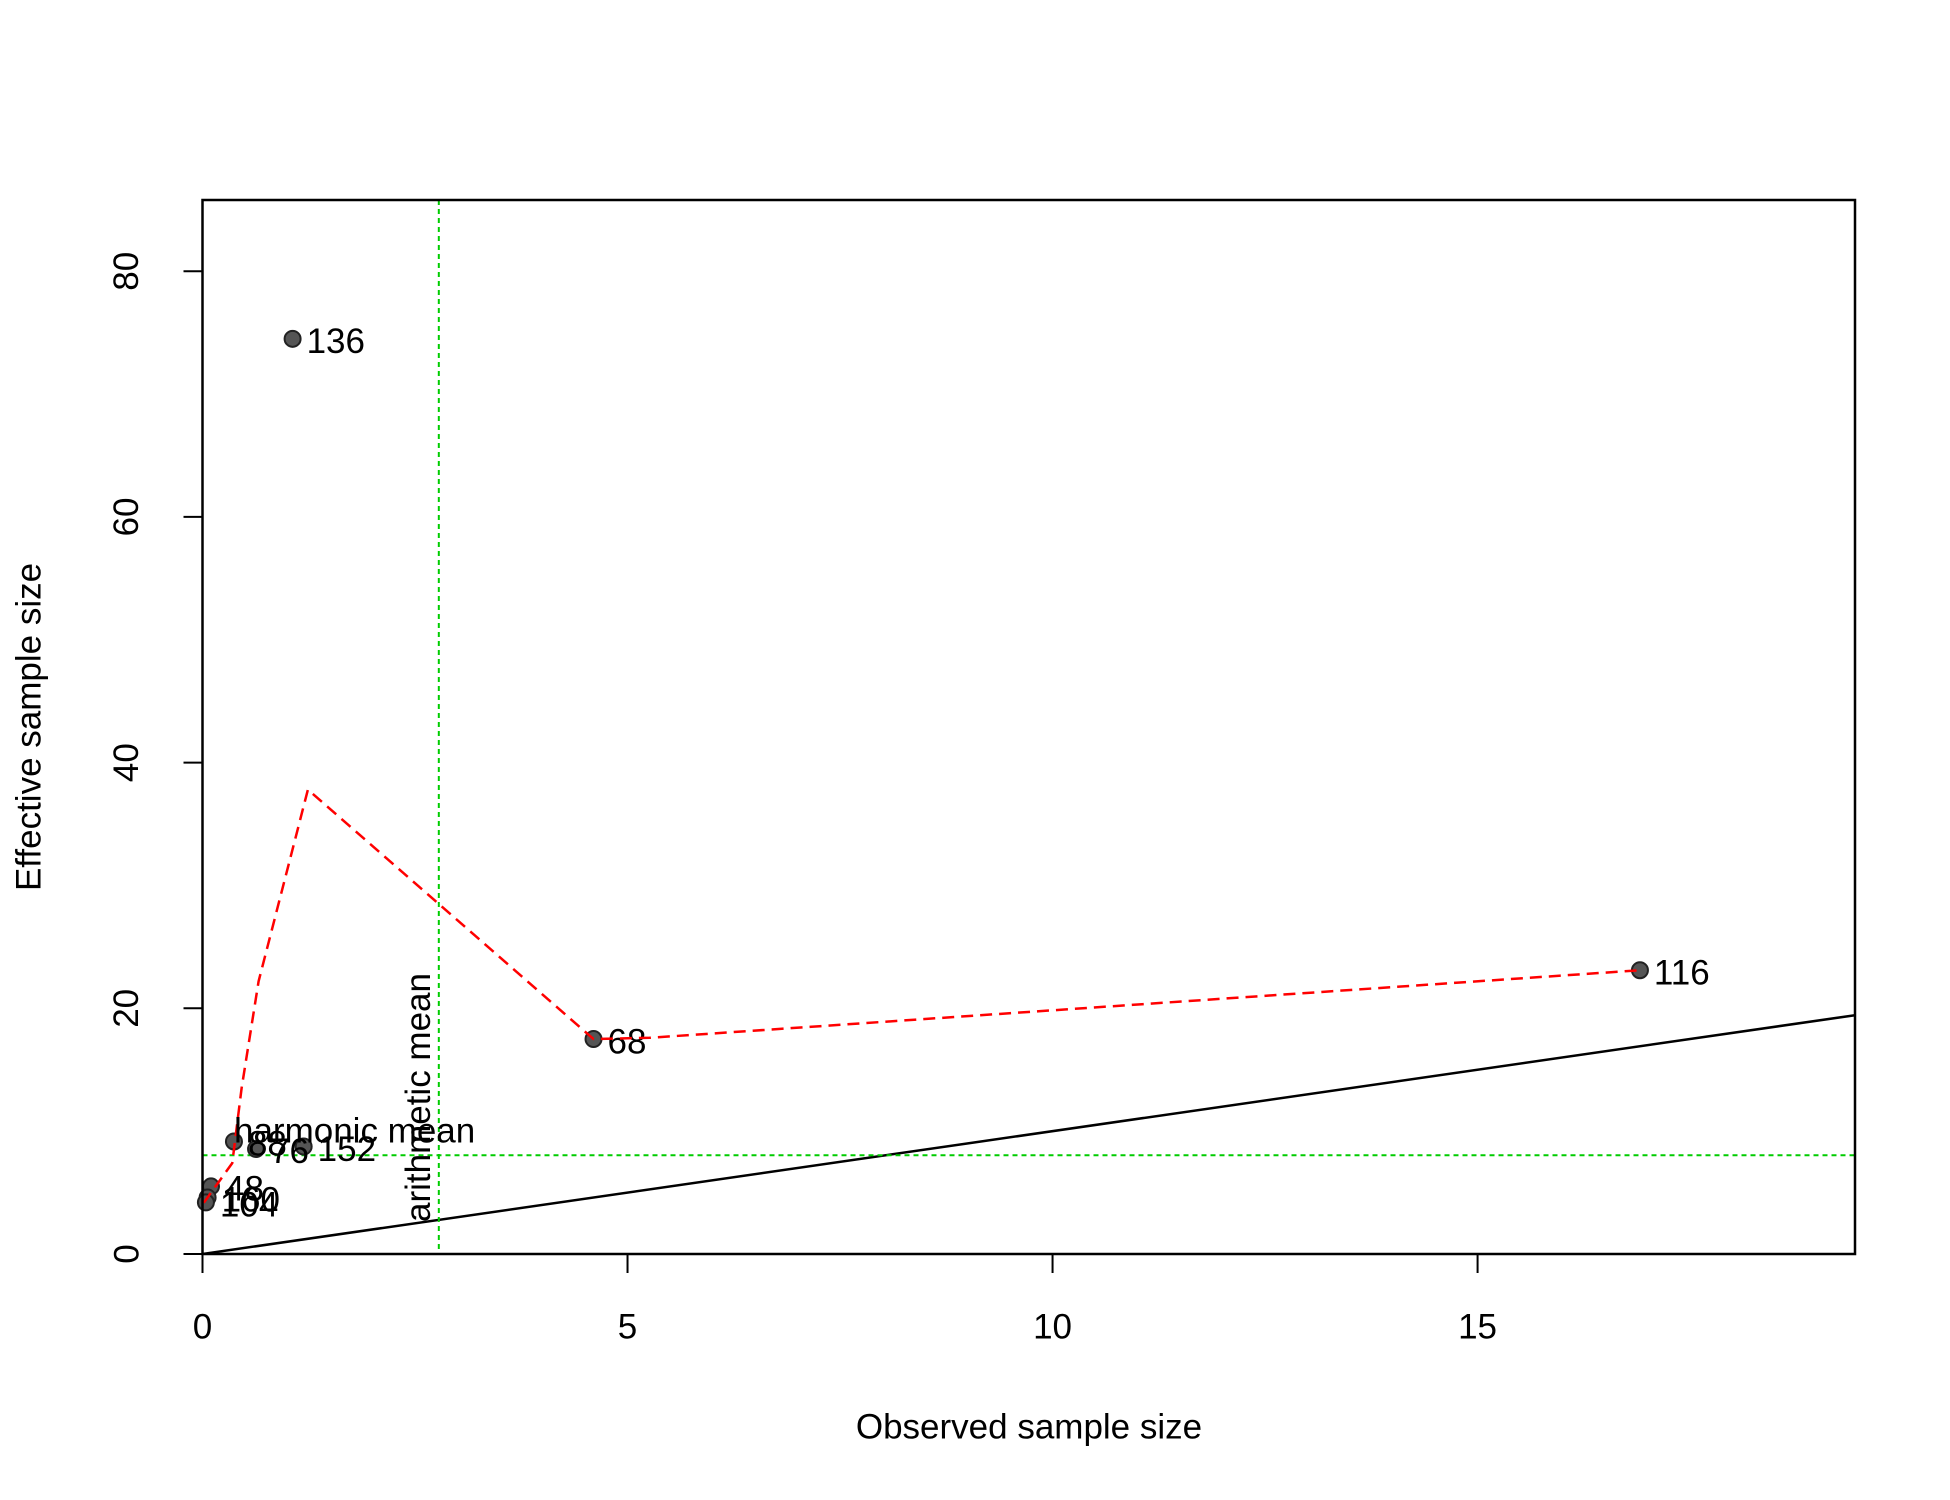 The width and height of the screenshot is (1950, 1500). What do you see at coordinates (267, 1144) in the screenshot?
I see `point-label: 88` at bounding box center [267, 1144].